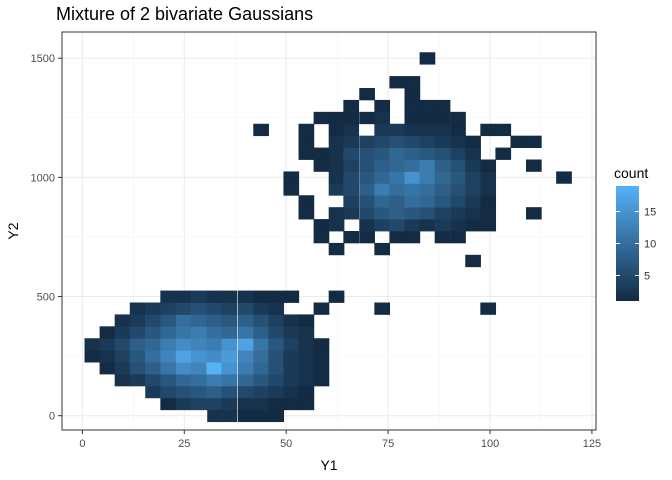 The image size is (672, 480). What do you see at coordinates (388, 444) in the screenshot?
I see `x-tick-label: 75` at bounding box center [388, 444].